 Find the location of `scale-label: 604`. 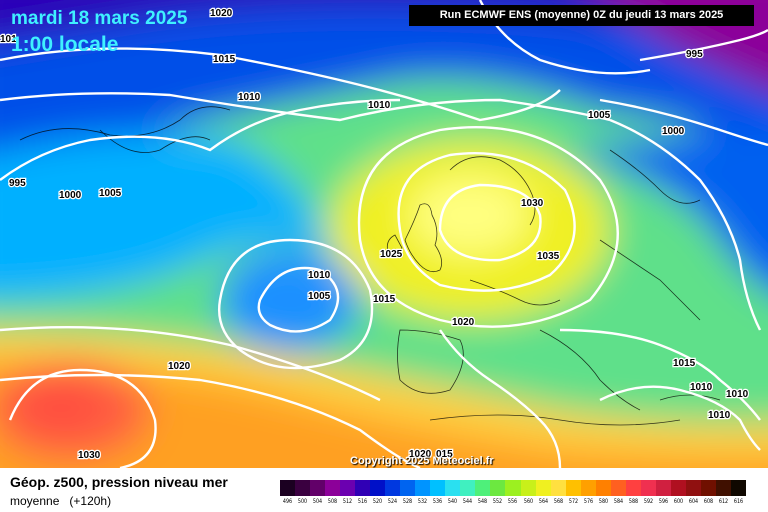

scale-label: 604 is located at coordinates (693, 501).